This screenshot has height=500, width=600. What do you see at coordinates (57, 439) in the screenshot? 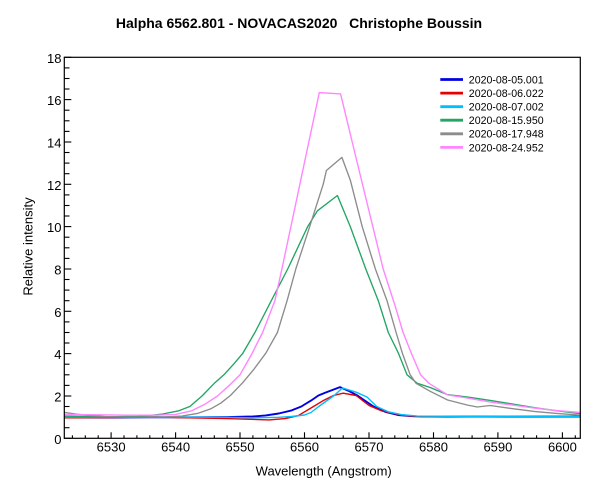
I see `svg-text: 0` at bounding box center [57, 439].